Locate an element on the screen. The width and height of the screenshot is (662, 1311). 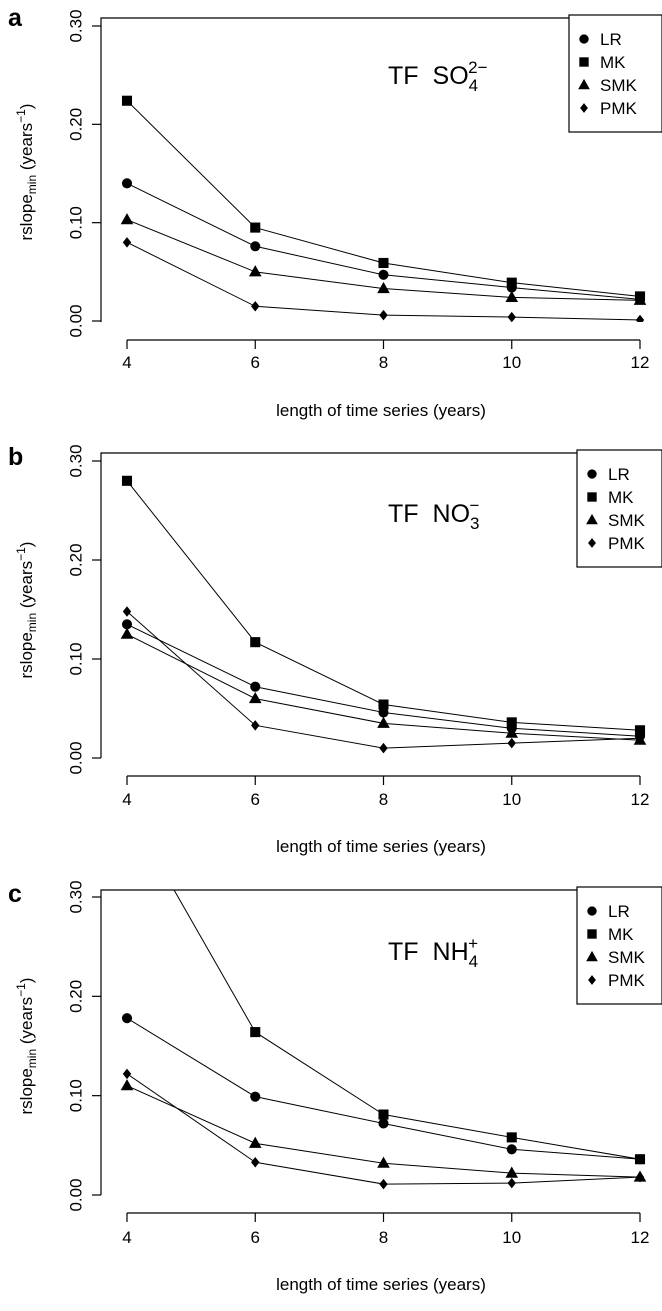
x-axis-label: length of time series (years) is located at coordinates (381, 410).